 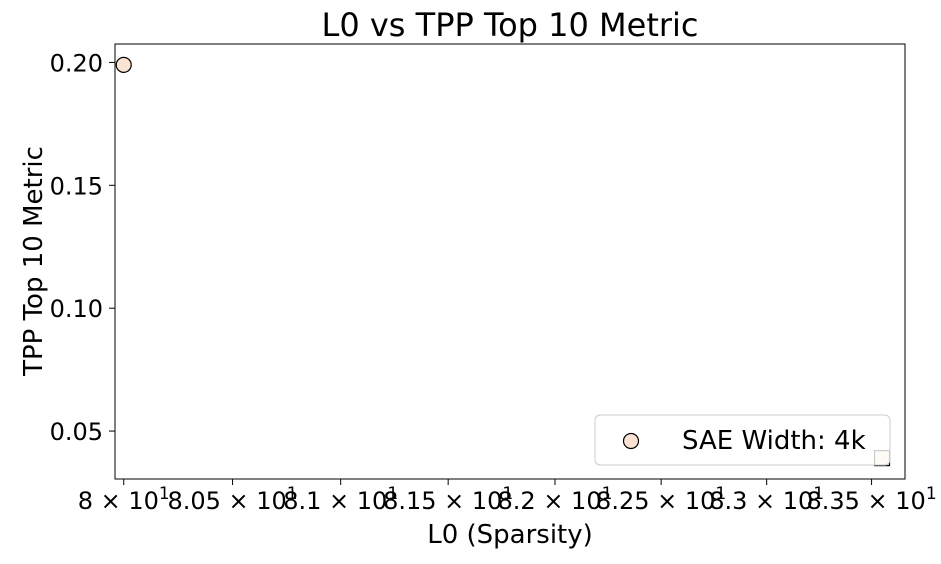 What do you see at coordinates (510, 25) in the screenshot?
I see `chart-title: L0 vs TPP Top 10 Metric` at bounding box center [510, 25].